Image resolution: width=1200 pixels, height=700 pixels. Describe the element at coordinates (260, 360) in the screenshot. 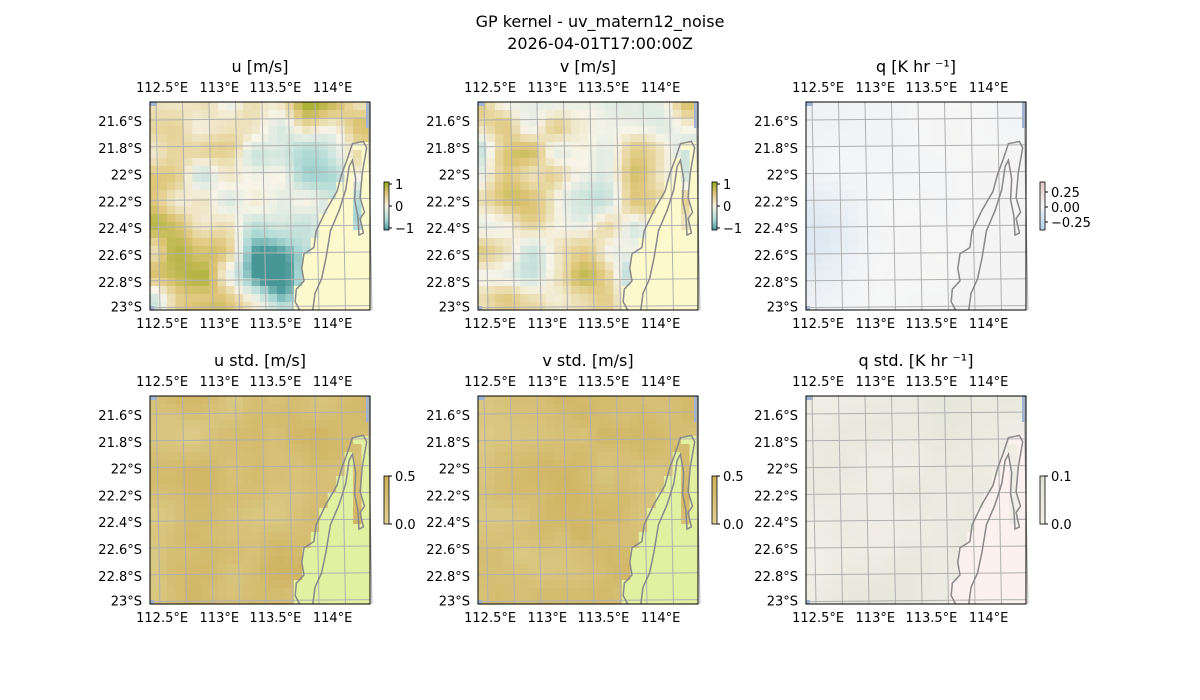

I see `panel-title: u std. [m/s]` at that location.